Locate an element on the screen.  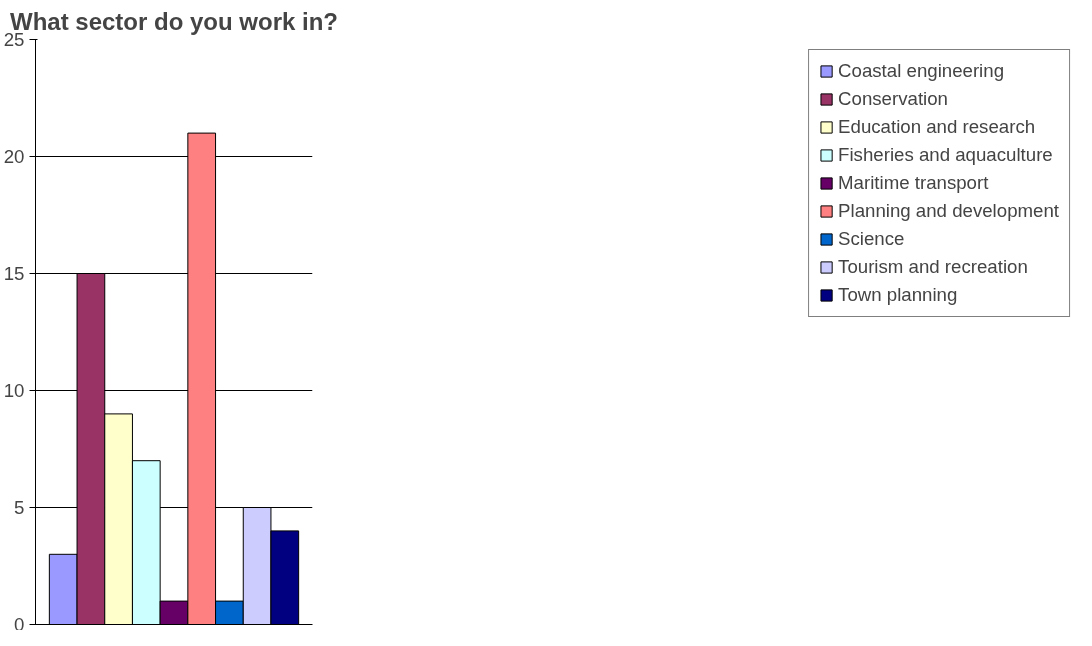
legend-label: Tourism and recreation is located at coordinates (933, 267).